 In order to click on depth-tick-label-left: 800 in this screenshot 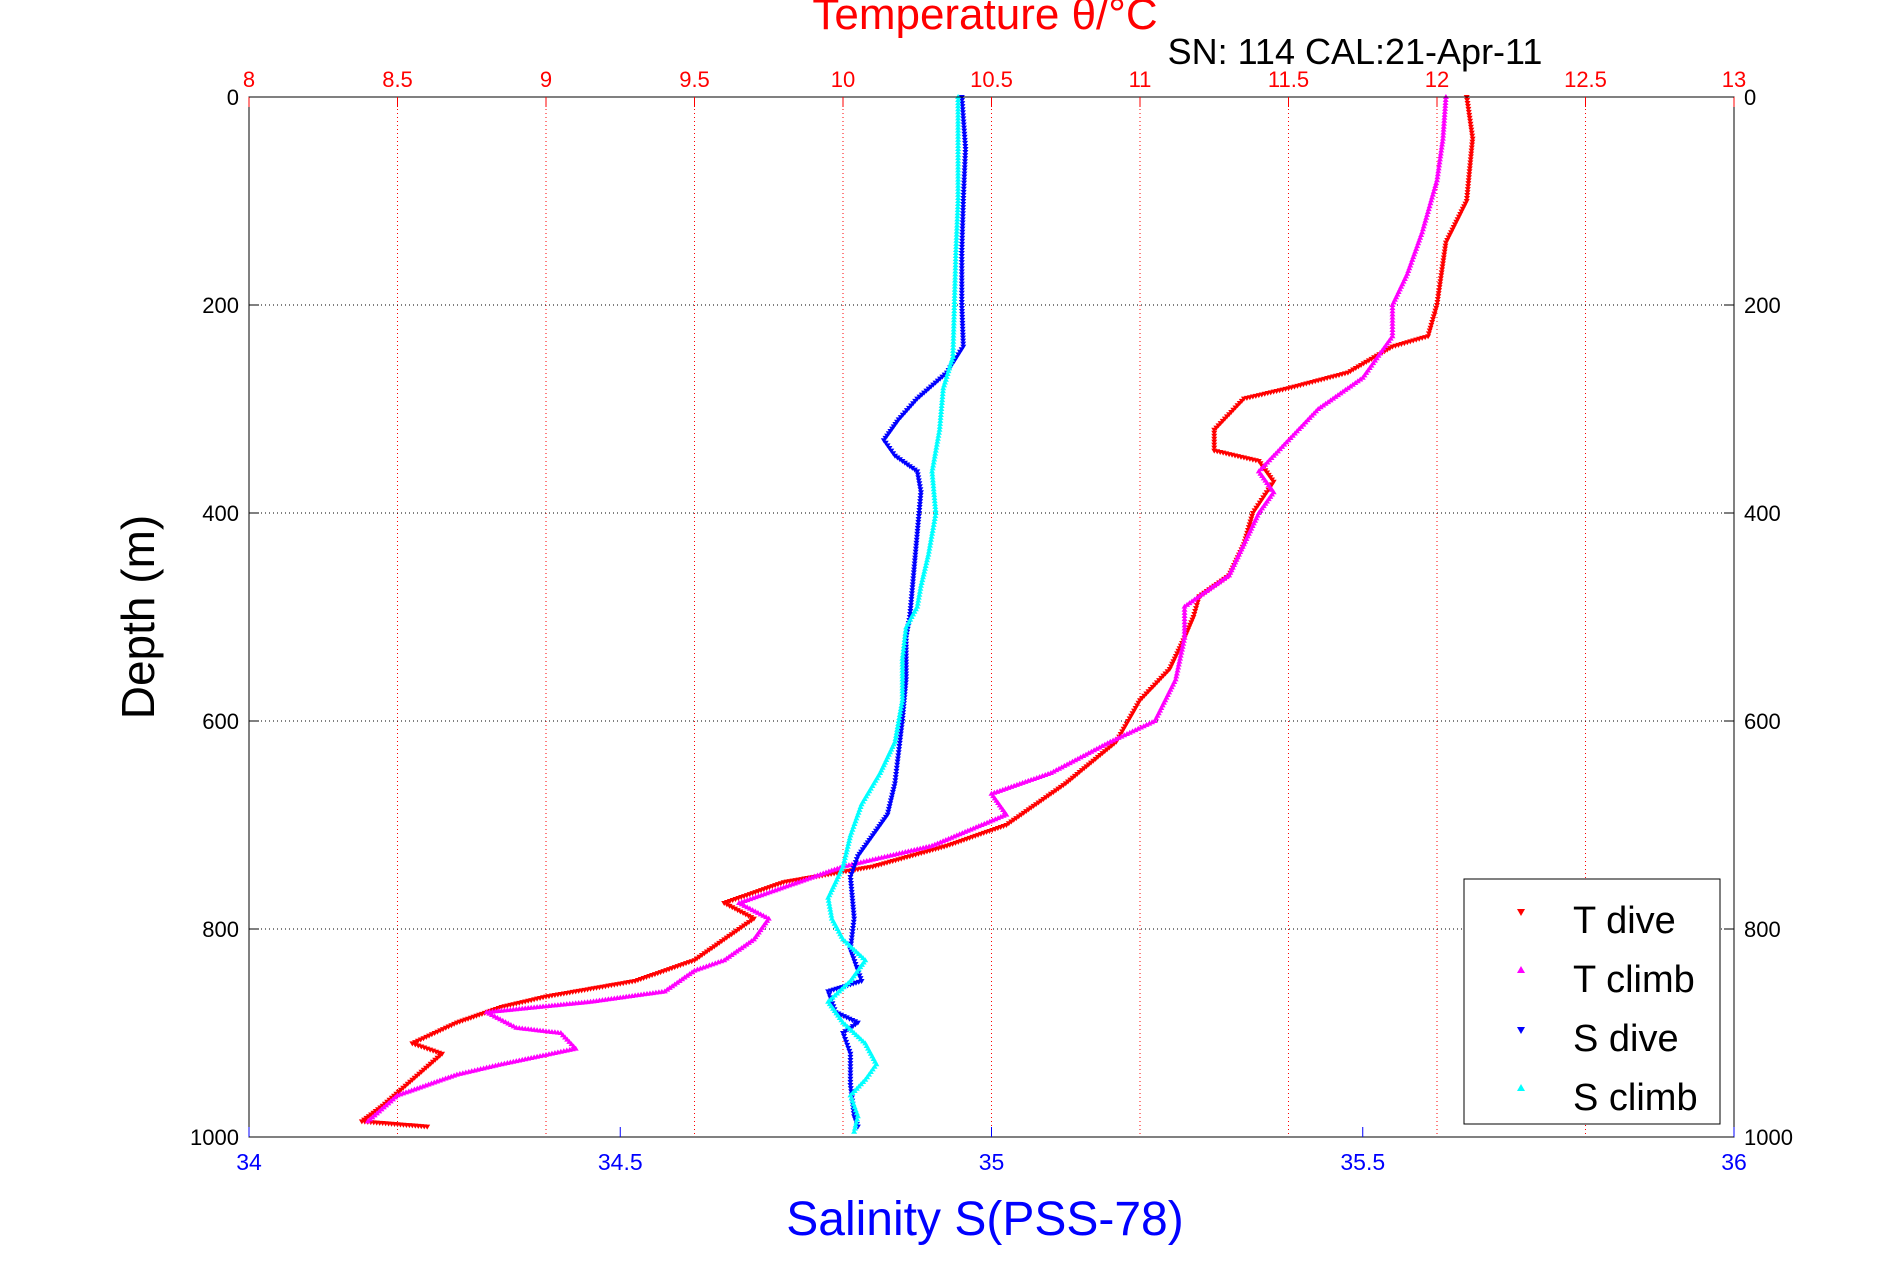, I will do `click(220, 929)`.